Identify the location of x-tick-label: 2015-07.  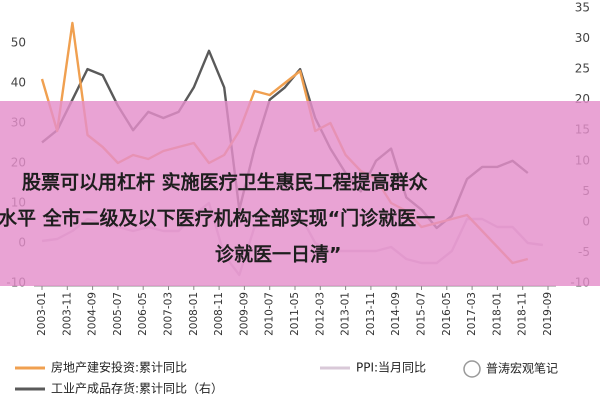
(422, 314).